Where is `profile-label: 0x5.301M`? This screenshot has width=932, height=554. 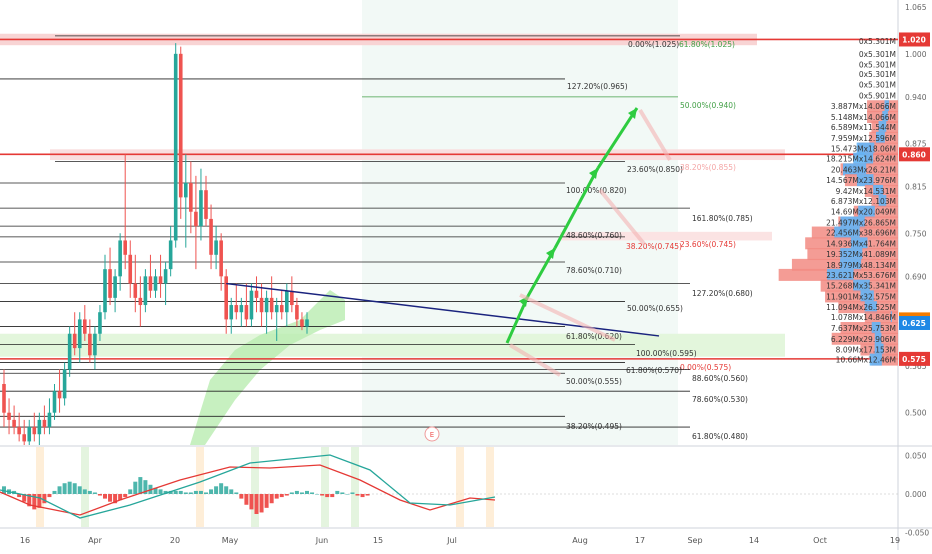 profile-label: 0x5.301M is located at coordinates (877, 65).